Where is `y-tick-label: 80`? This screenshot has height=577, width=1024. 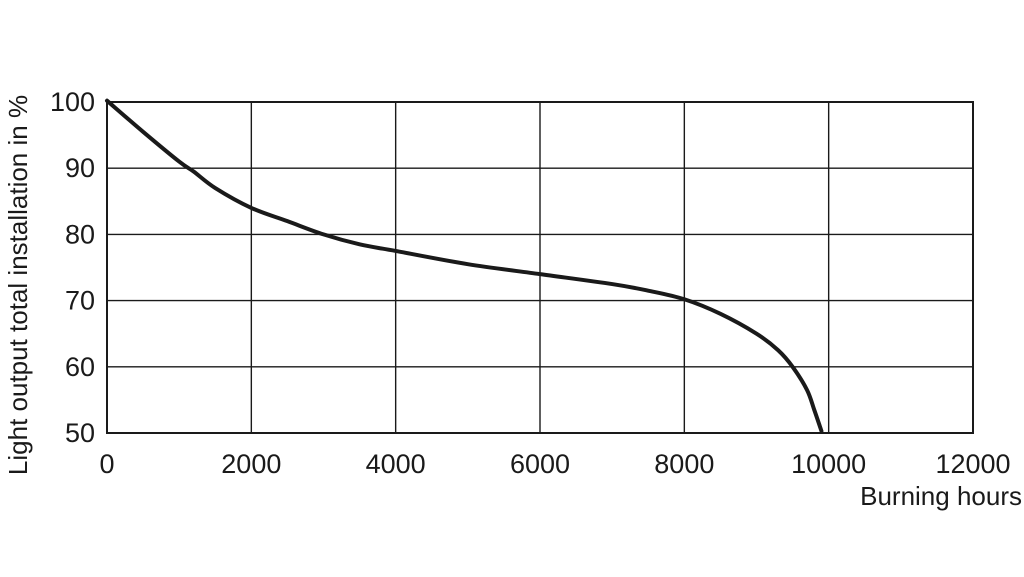 y-tick-label: 80 is located at coordinates (80, 234).